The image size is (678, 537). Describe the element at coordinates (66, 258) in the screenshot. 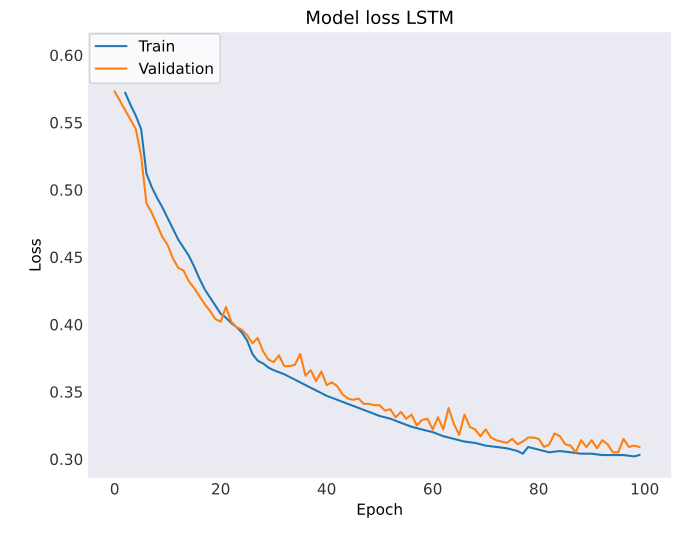

I see `y-tick-label: 0.45` at that location.